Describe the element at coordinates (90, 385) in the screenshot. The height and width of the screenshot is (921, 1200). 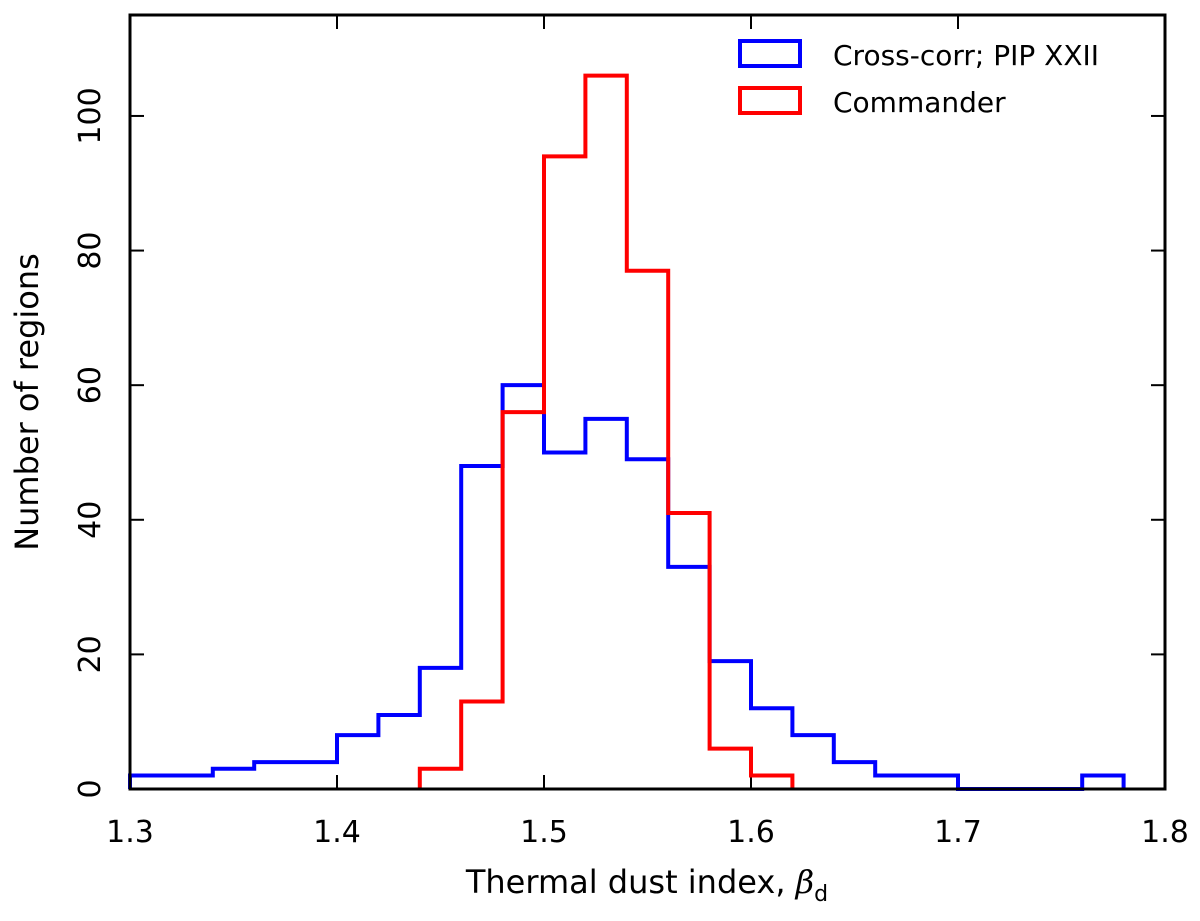
I see `y-tick-label: 60` at that location.